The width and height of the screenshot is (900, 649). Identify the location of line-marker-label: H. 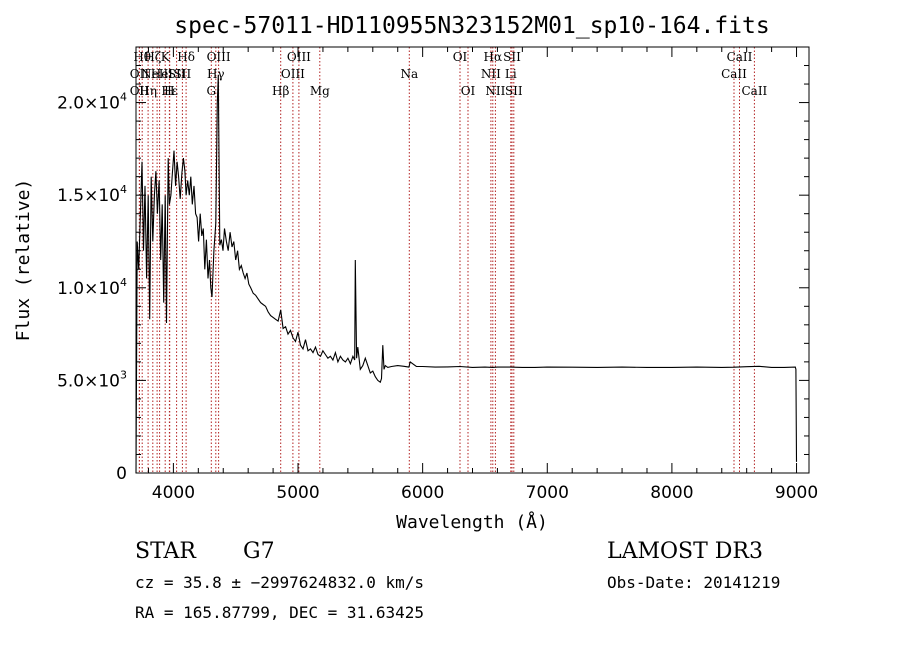
(169, 91).